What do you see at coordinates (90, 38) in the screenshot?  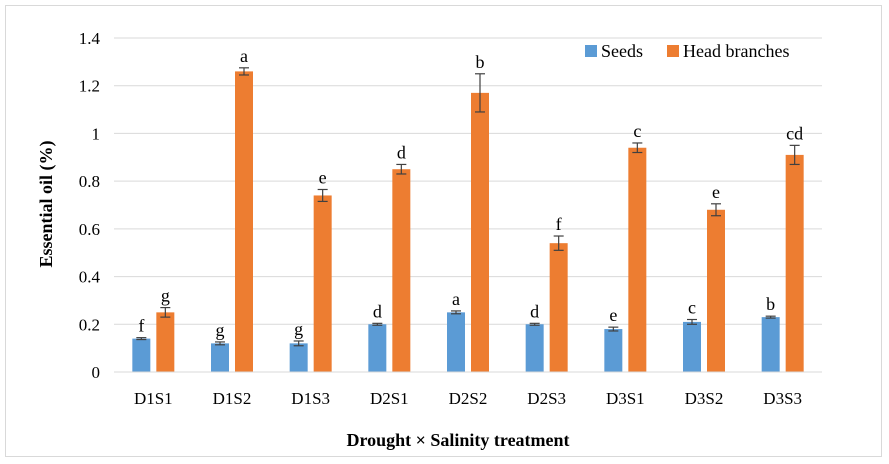 I see `y-tick-label: 1.4` at bounding box center [90, 38].